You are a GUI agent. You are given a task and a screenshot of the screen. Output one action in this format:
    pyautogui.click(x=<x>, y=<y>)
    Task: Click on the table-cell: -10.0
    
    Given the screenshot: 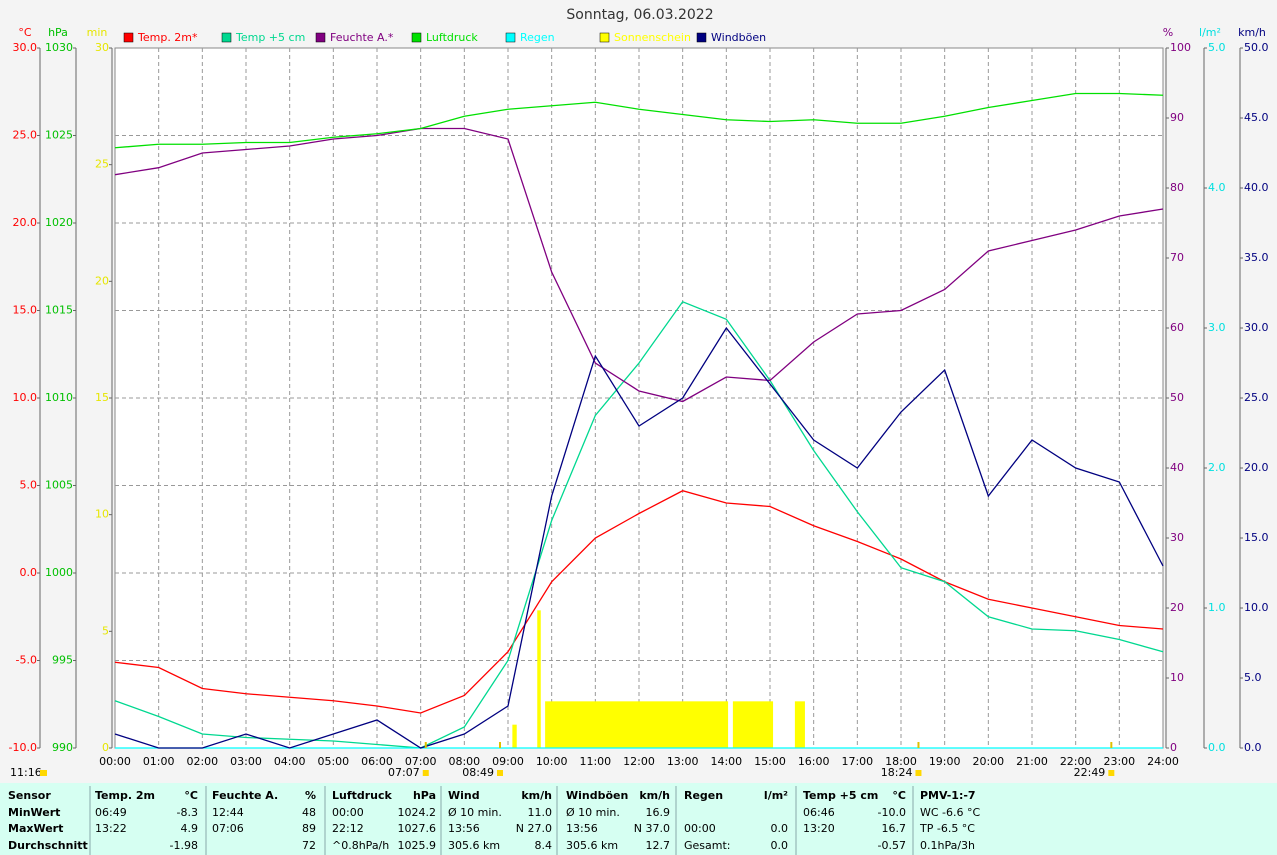 What is the action you would take?
    pyautogui.click(x=892, y=812)
    